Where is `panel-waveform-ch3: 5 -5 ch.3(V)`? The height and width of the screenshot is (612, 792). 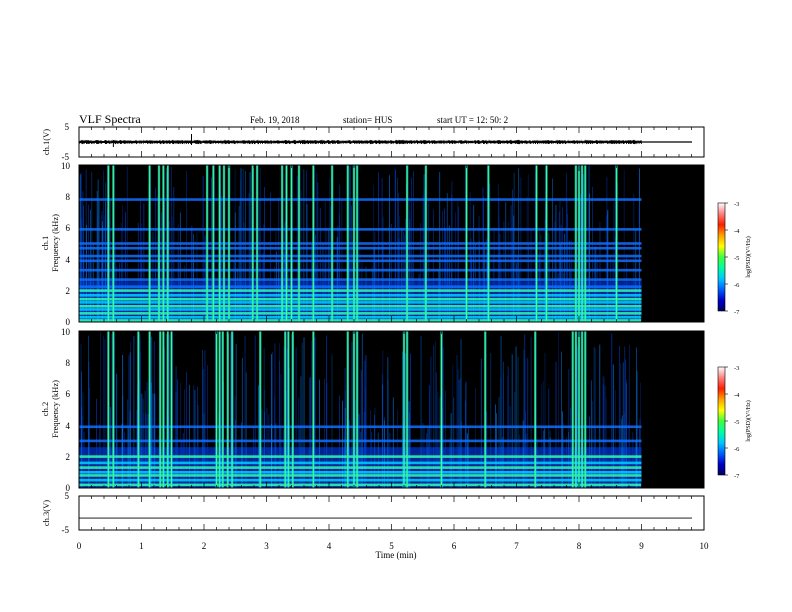 panel-waveform-ch3: 5 -5 ch.3(V) is located at coordinates (373, 513).